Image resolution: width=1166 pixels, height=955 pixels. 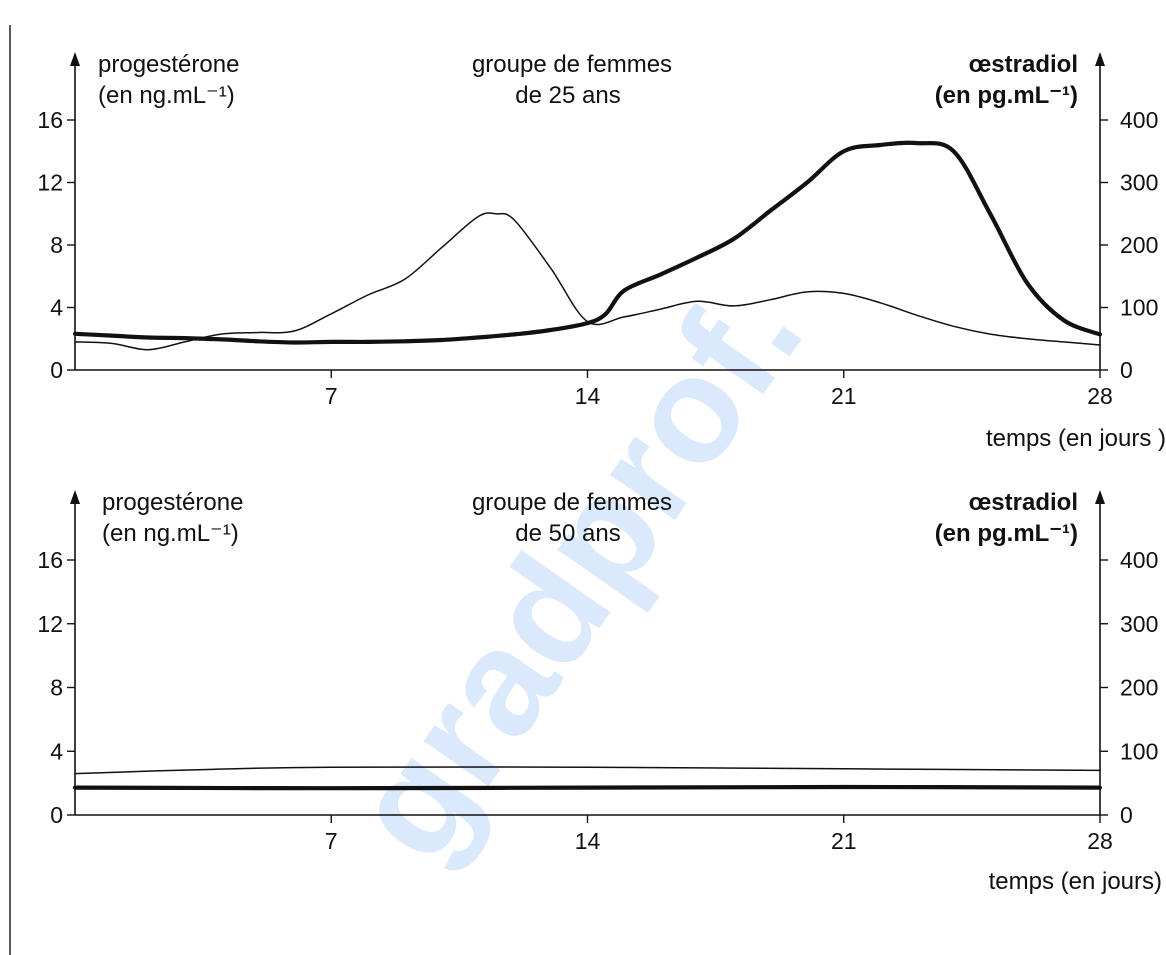 I want to click on panel1-x-label: temps (en jours ), so click(x=1076, y=438).